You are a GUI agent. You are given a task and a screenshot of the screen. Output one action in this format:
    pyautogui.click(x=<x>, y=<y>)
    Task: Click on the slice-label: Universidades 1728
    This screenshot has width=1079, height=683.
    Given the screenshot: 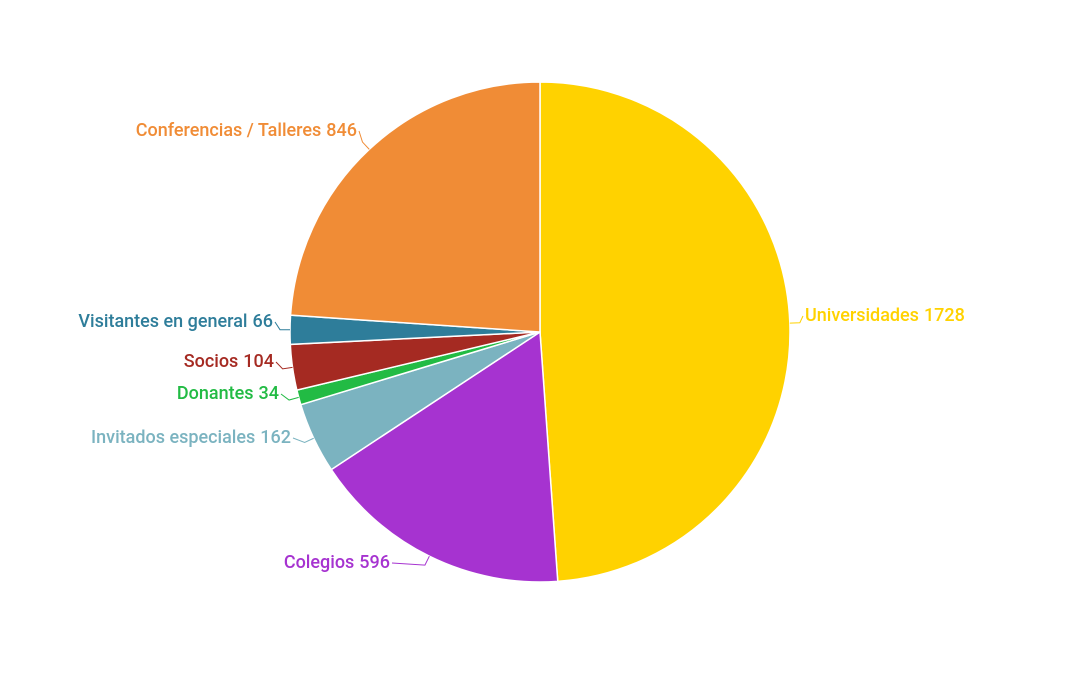 What is the action you would take?
    pyautogui.click(x=885, y=315)
    